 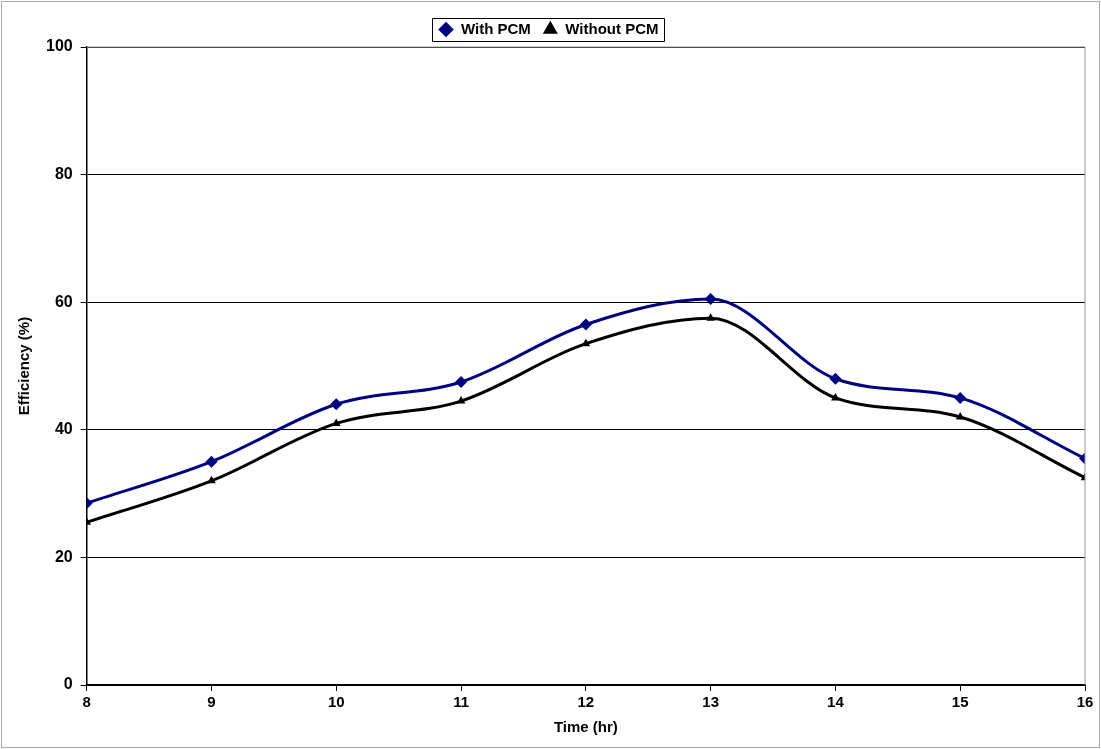 I want to click on y-tick-label: 60, so click(x=63, y=301).